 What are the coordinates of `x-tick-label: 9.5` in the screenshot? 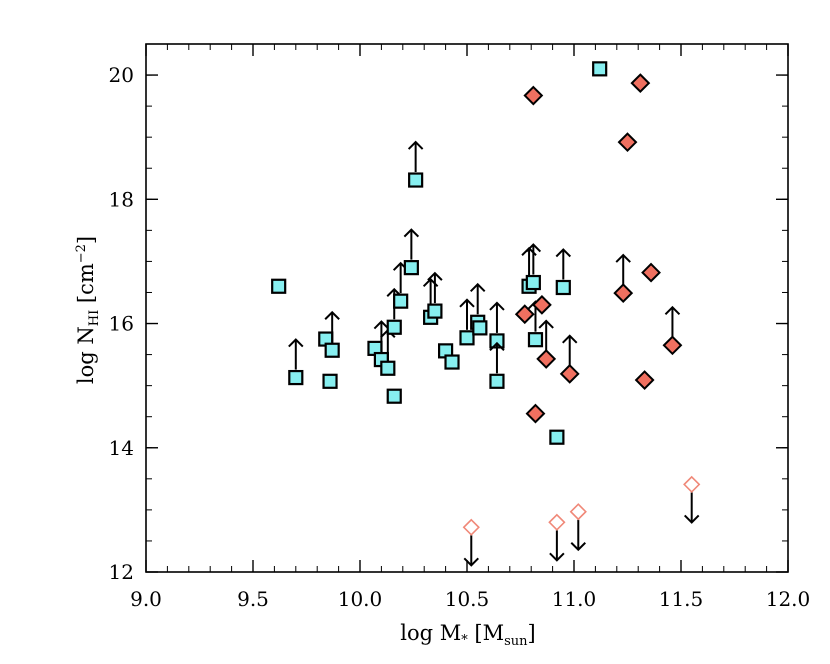 It's located at (253, 599).